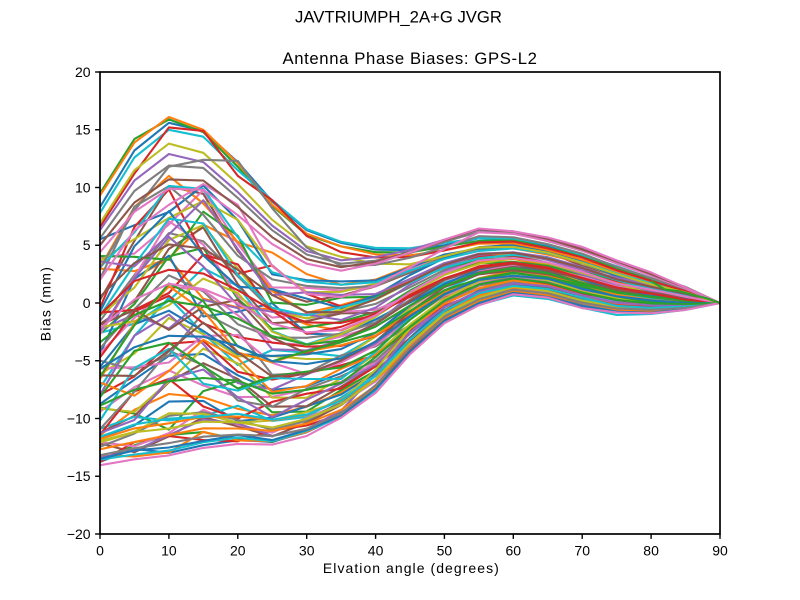 The height and width of the screenshot is (600, 800). Describe the element at coordinates (79, 418) in the screenshot. I see `svg-text: −10` at that location.